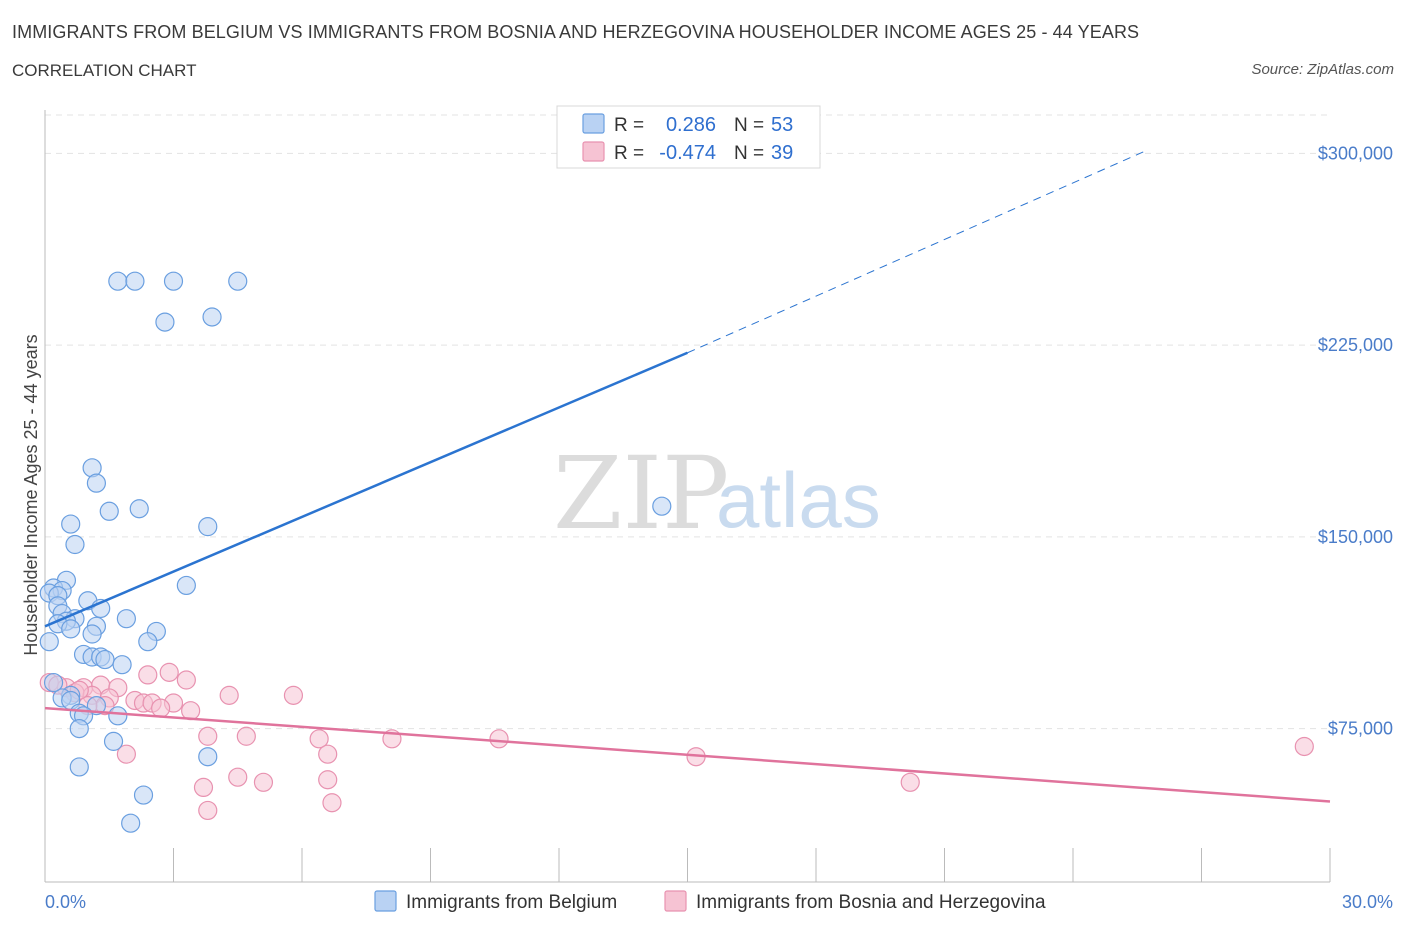  Describe the element at coordinates (1322, 69) in the screenshot. I see `source-credit: Source: ZipAtlas.com` at that location.